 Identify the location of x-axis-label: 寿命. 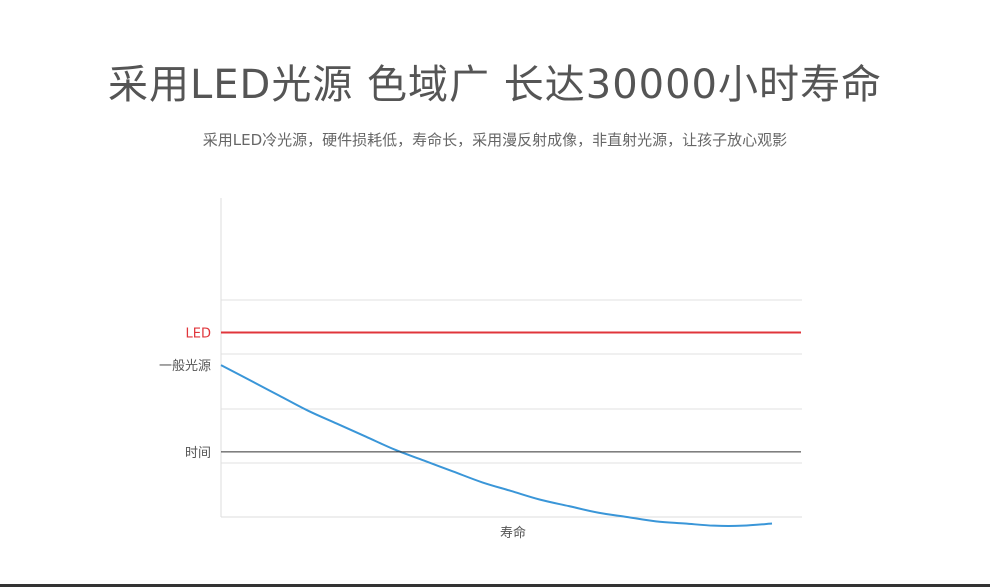
(513, 533).